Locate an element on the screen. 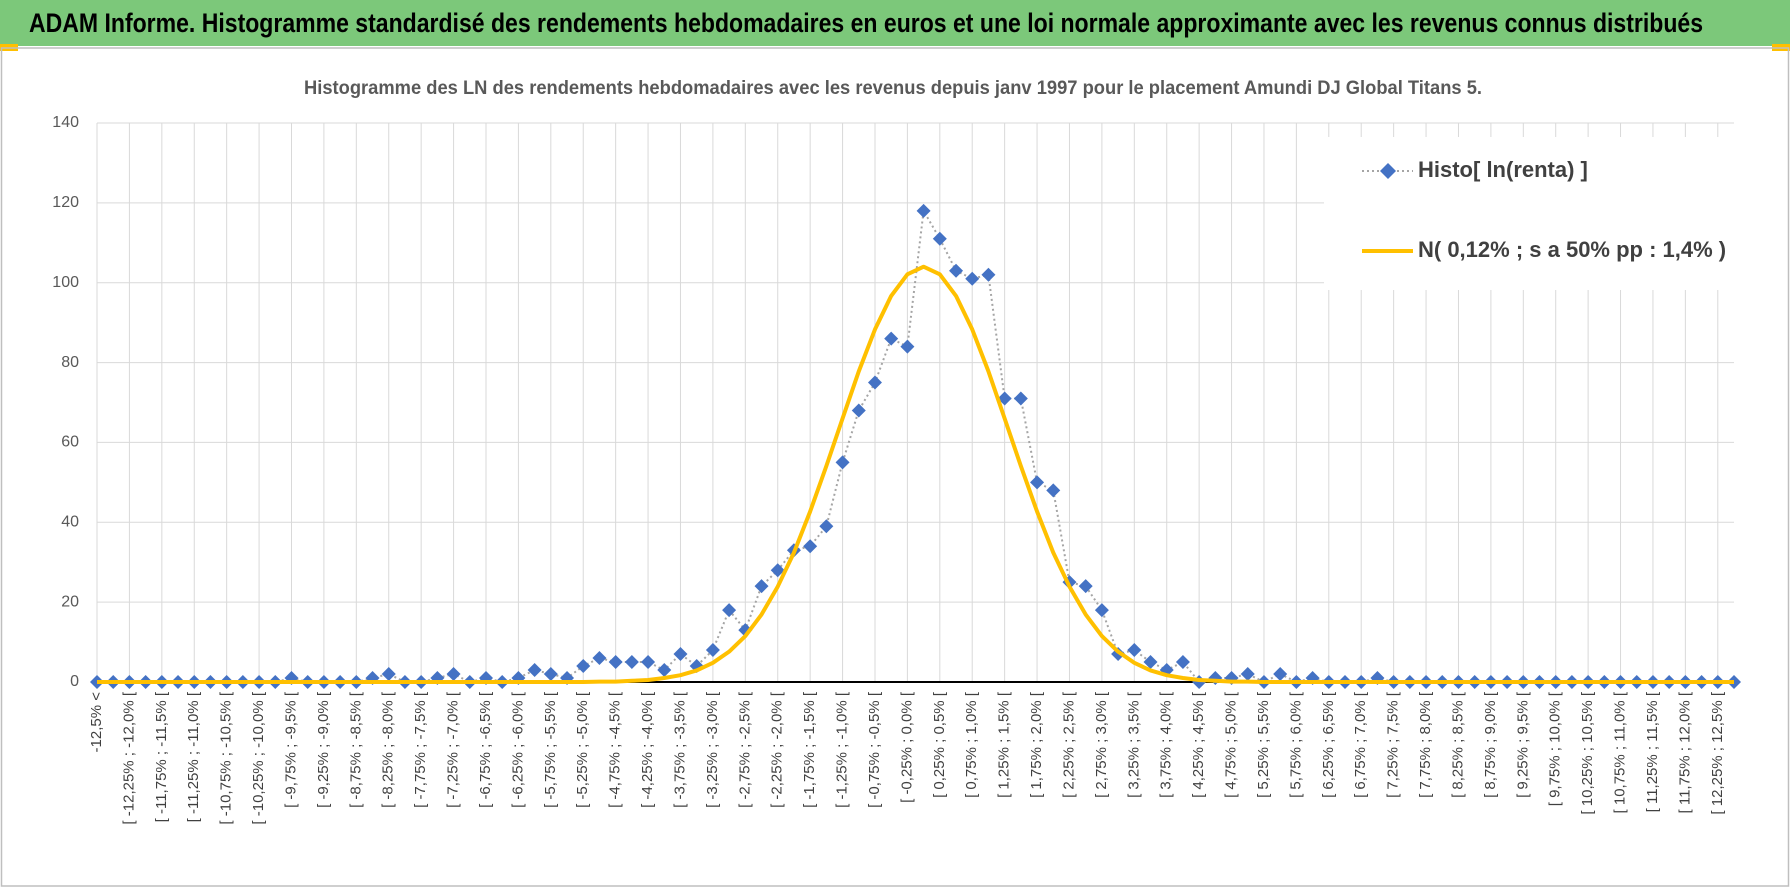 This screenshot has width=1790, height=888. y-tick-label: 40 is located at coordinates (70, 522).